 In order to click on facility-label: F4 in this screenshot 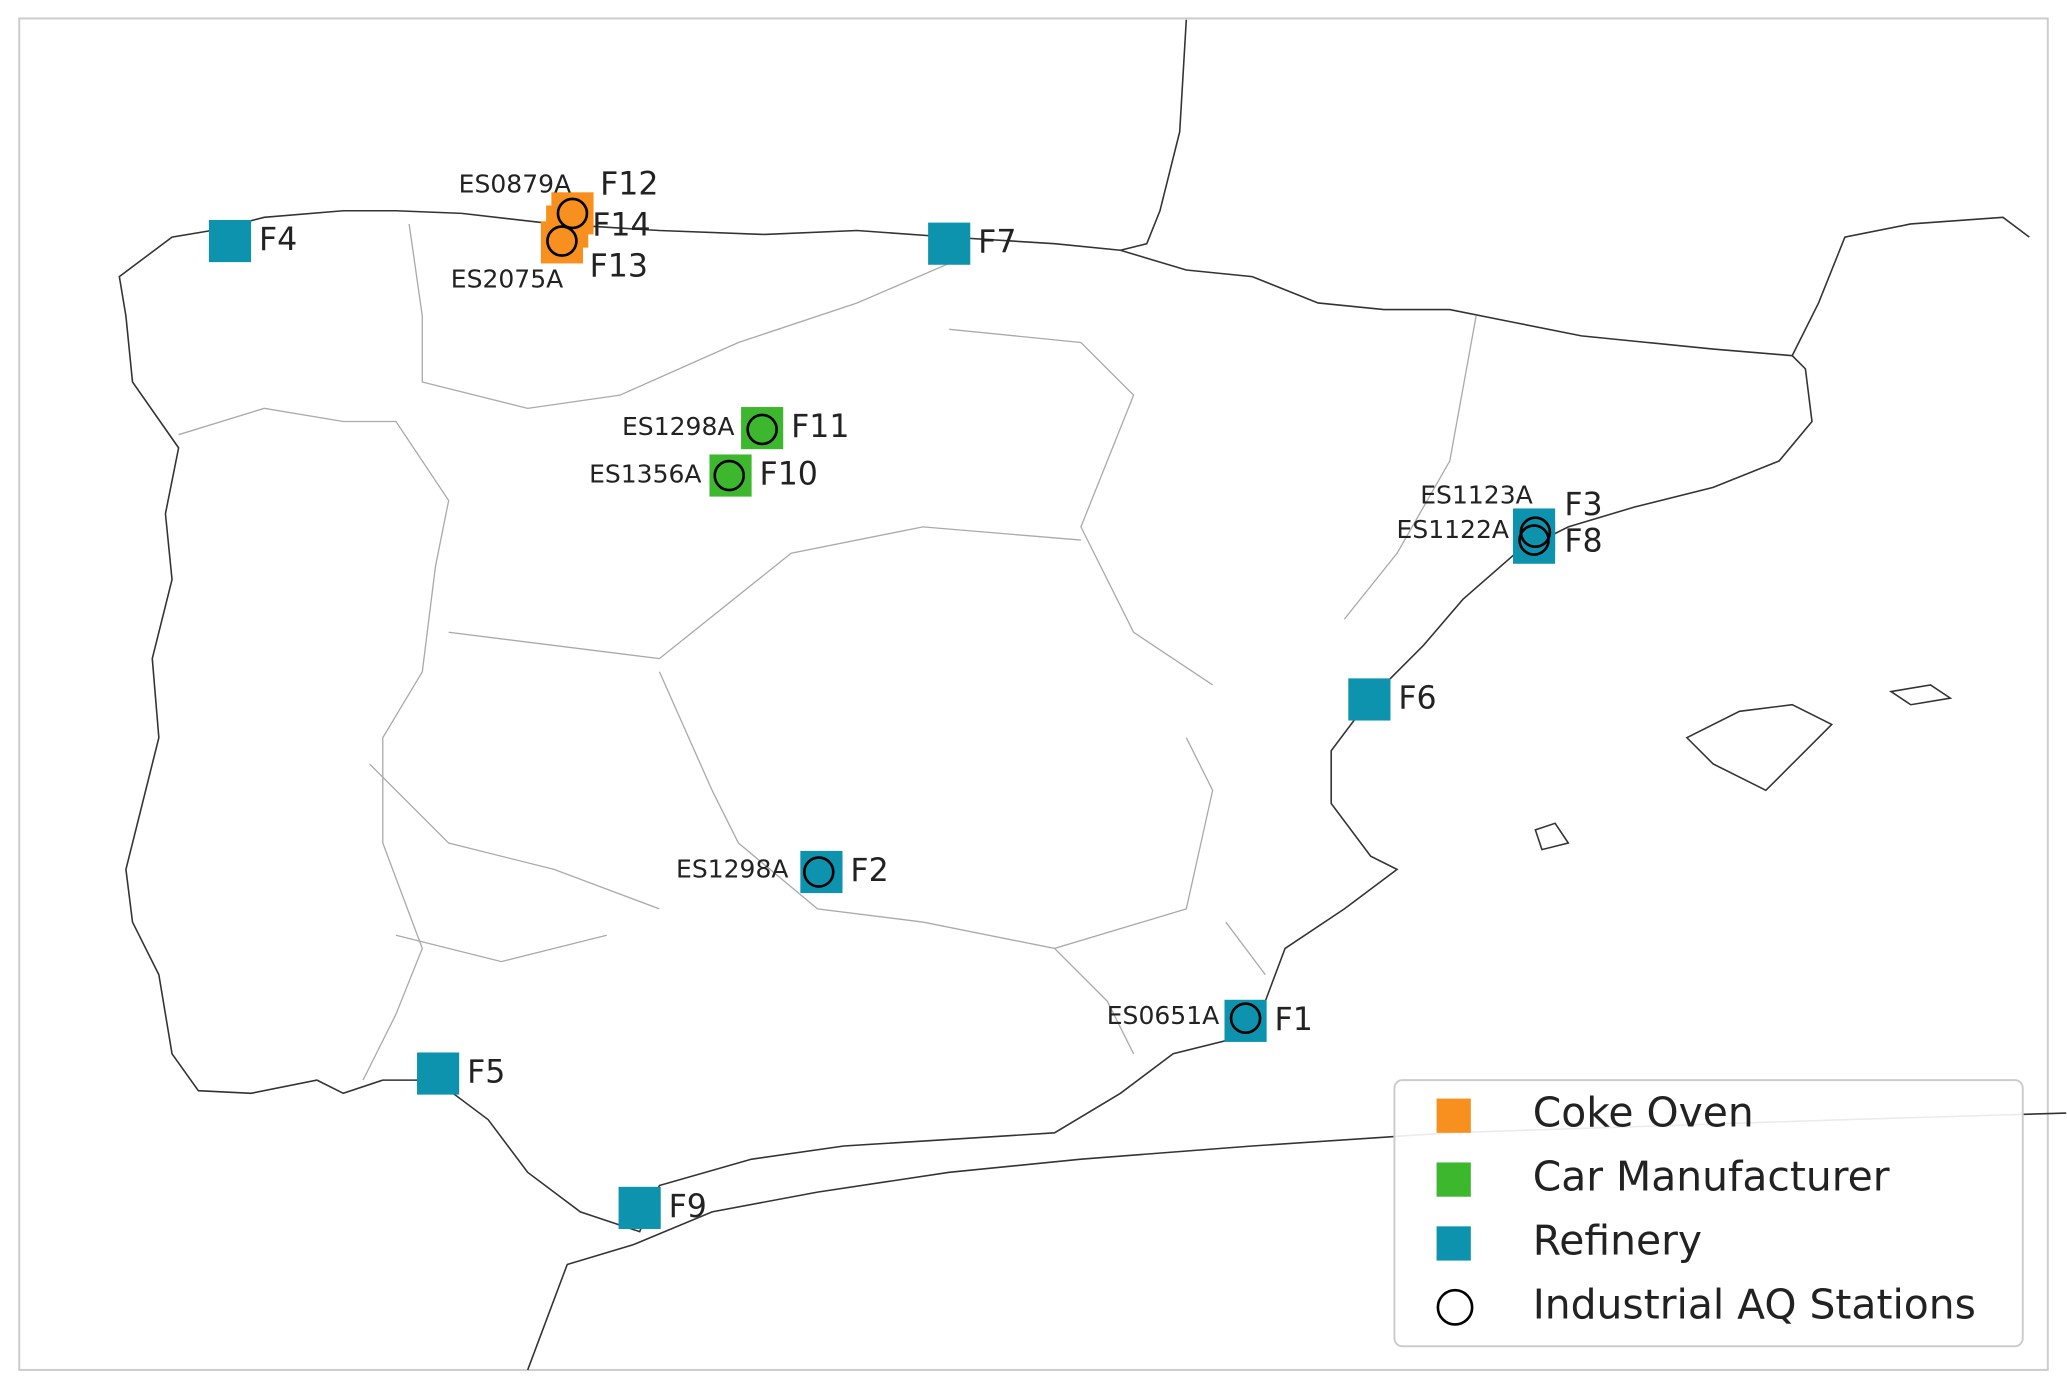, I will do `click(278, 240)`.